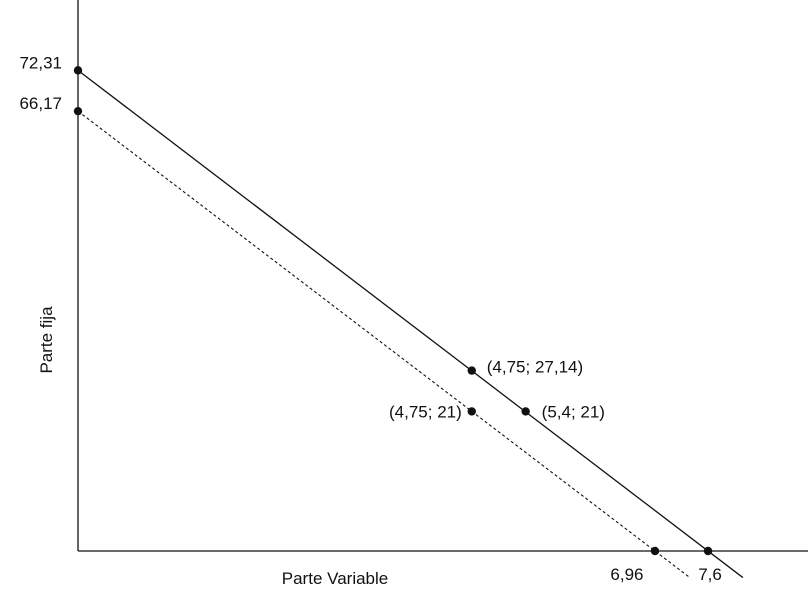 The image size is (808, 600). What do you see at coordinates (40, 62) in the screenshot?
I see `point-label: 72,31` at bounding box center [40, 62].